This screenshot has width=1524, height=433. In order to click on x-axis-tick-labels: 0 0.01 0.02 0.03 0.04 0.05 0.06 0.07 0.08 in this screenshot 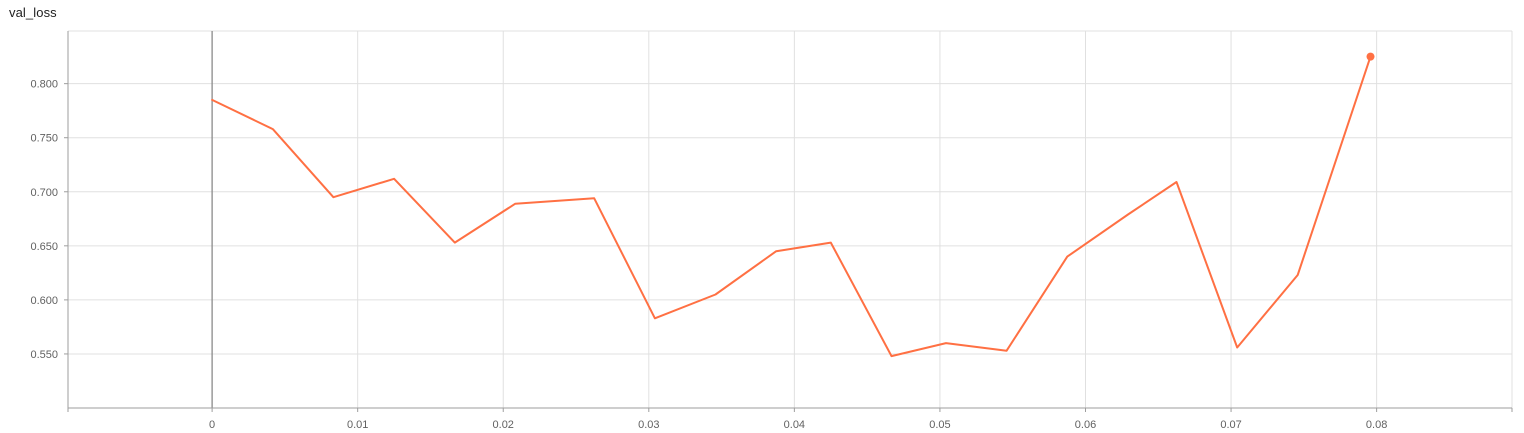, I will do `click(798, 425)`.